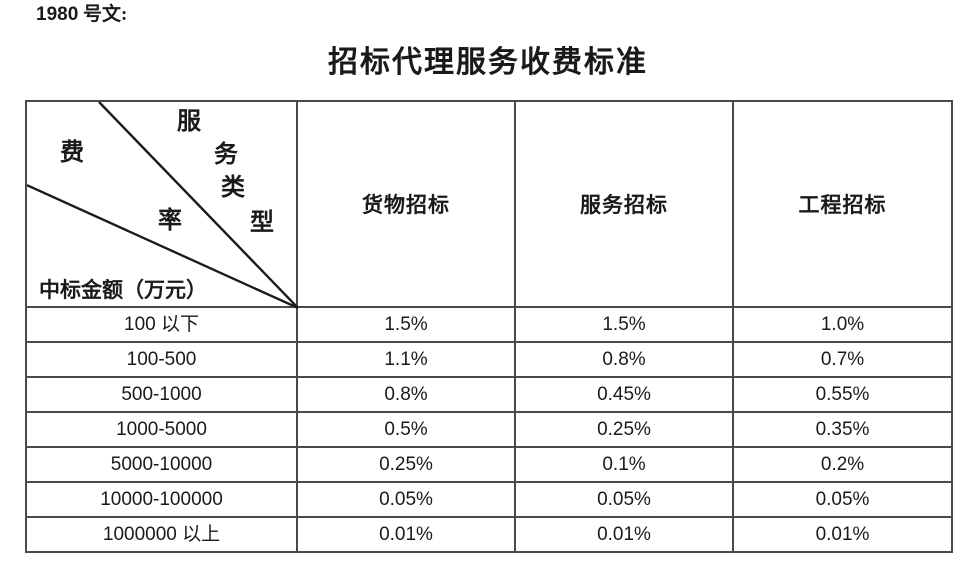 The height and width of the screenshot is (581, 976). I want to click on row-range-cell: 1000-5000, so click(161, 429).